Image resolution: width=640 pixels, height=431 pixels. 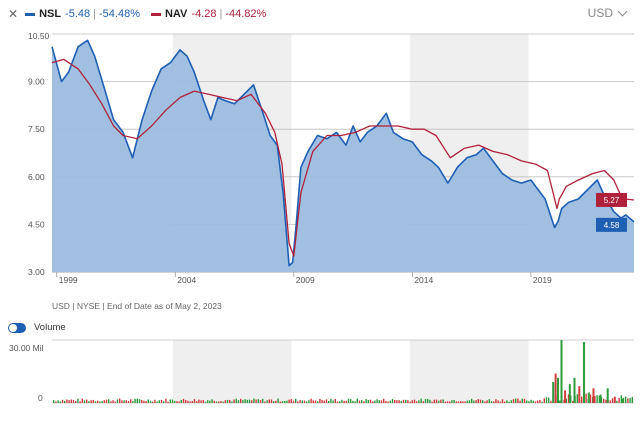 I want to click on legend-nav: NAV -4.28 | -44.82%, so click(x=209, y=14).